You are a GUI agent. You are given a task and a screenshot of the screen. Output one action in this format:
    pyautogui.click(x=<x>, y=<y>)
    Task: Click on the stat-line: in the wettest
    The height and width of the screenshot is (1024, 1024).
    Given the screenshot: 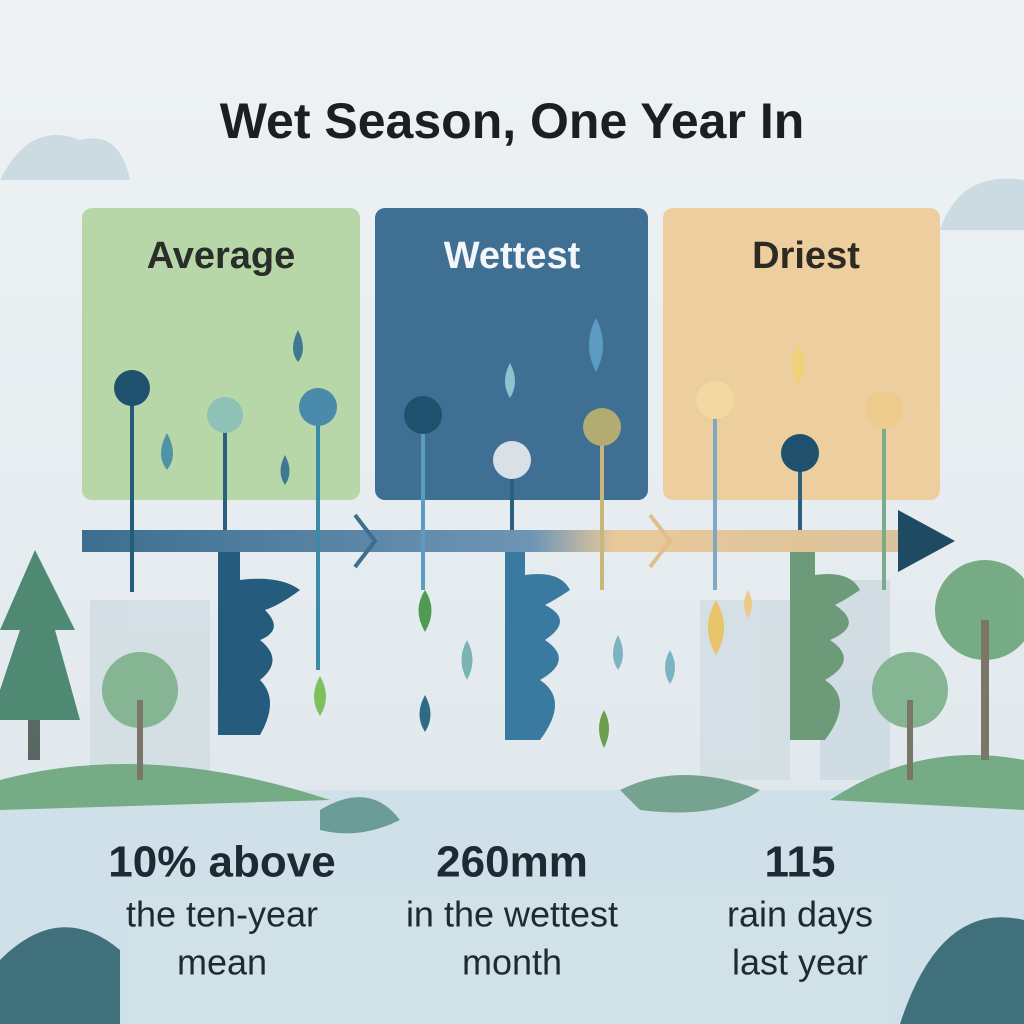 What is the action you would take?
    pyautogui.click(x=512, y=914)
    